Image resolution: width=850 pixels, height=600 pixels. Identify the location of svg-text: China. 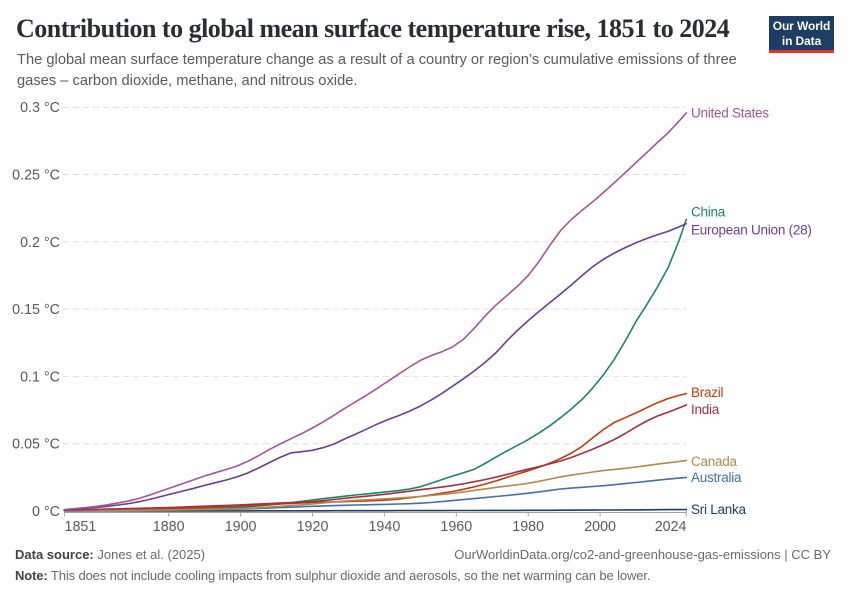
(708, 212).